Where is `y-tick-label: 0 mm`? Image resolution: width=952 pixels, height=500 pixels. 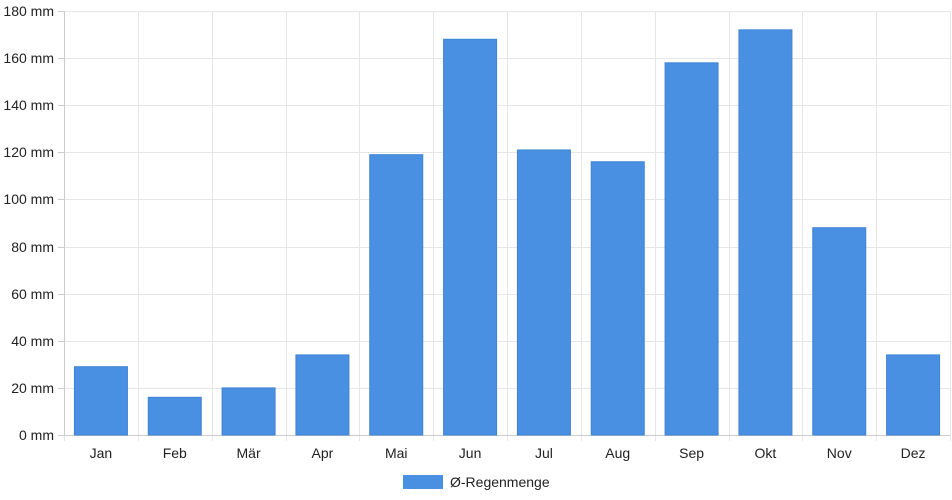
y-tick-label: 0 mm is located at coordinates (36, 435).